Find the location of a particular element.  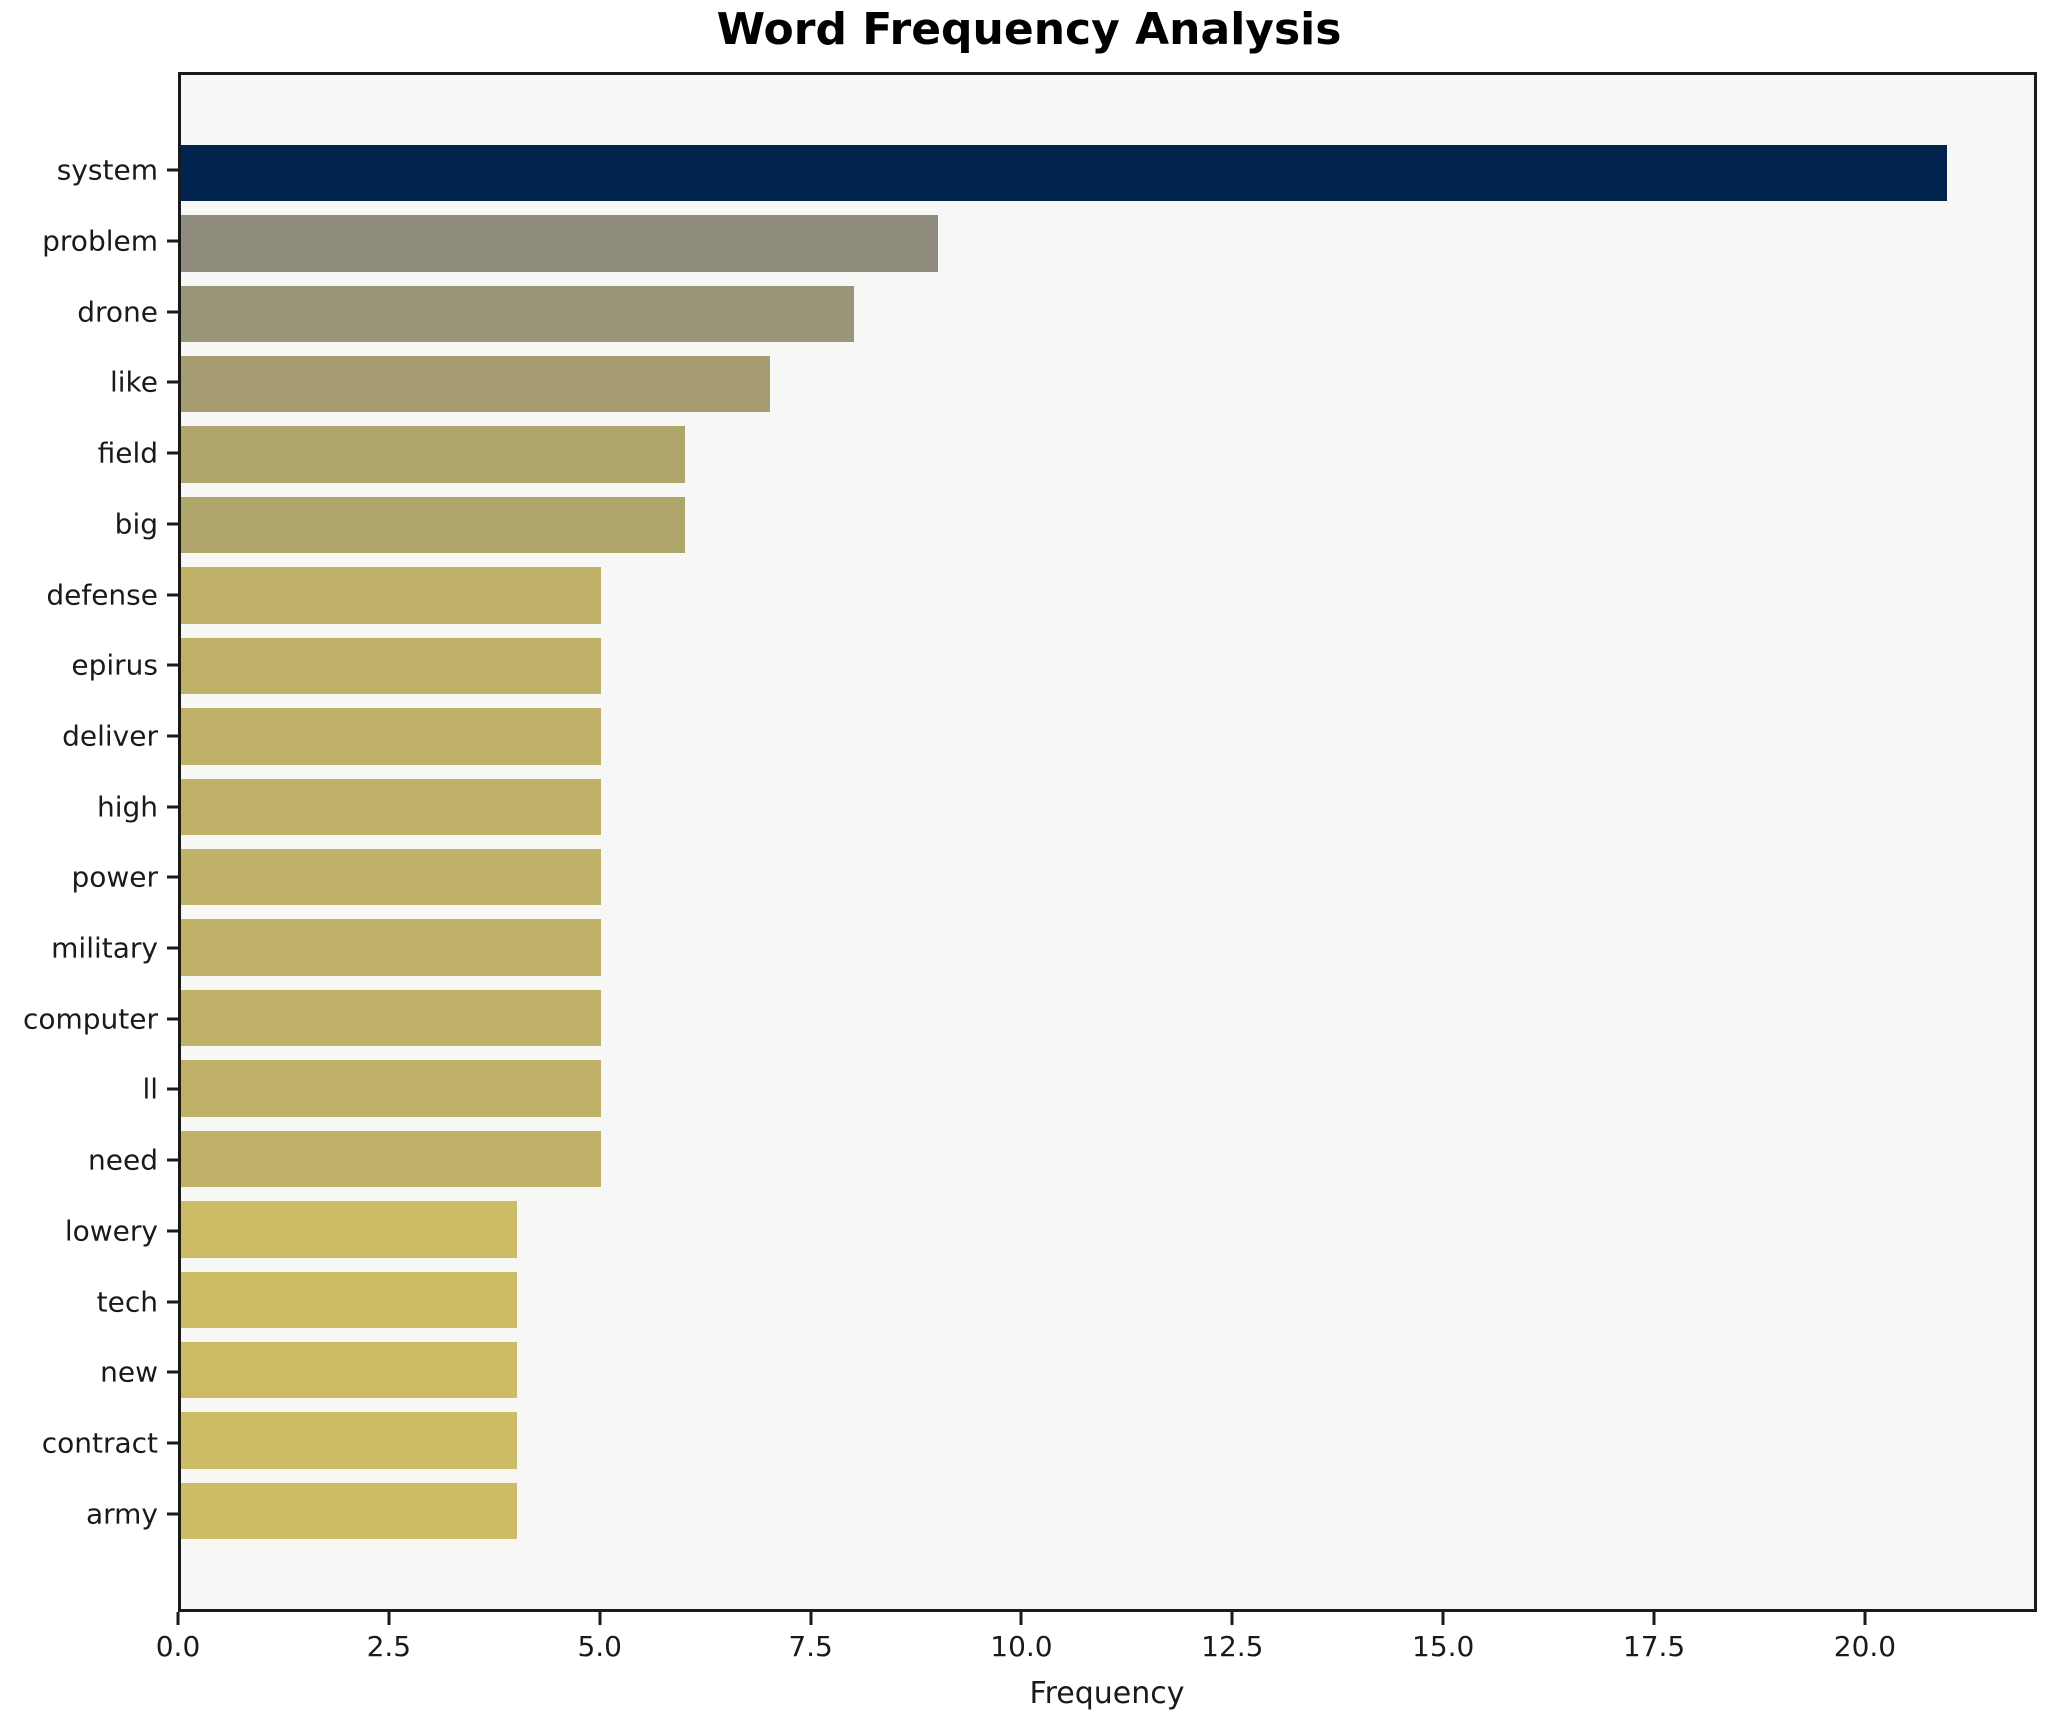

x-axis-label: Frequency is located at coordinates (1107, 1693).